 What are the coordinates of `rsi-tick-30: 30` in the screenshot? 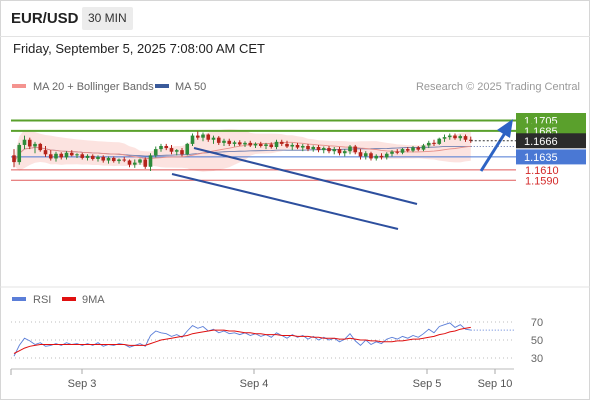 It's located at (537, 359).